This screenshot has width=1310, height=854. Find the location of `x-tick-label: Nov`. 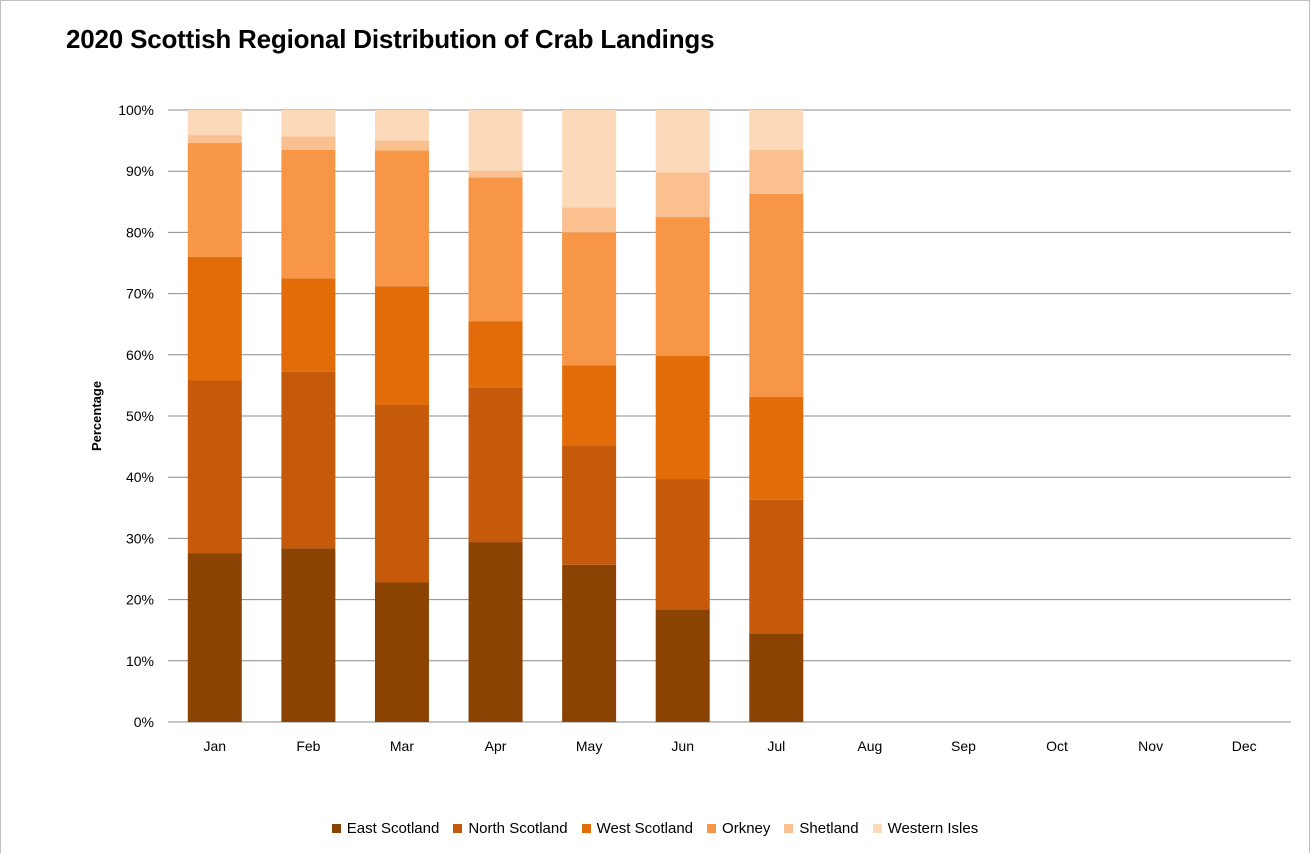

x-tick-label: Nov is located at coordinates (1150, 746).